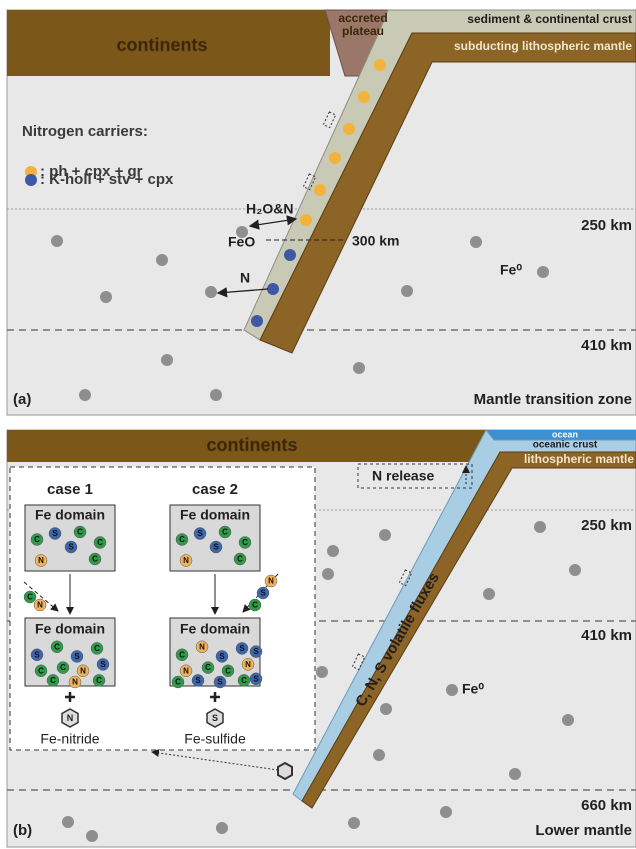 Image resolution: width=636 pixels, height=849 pixels. Describe the element at coordinates (583, 830) in the screenshot. I see `zone-label: Lower mantle` at that location.